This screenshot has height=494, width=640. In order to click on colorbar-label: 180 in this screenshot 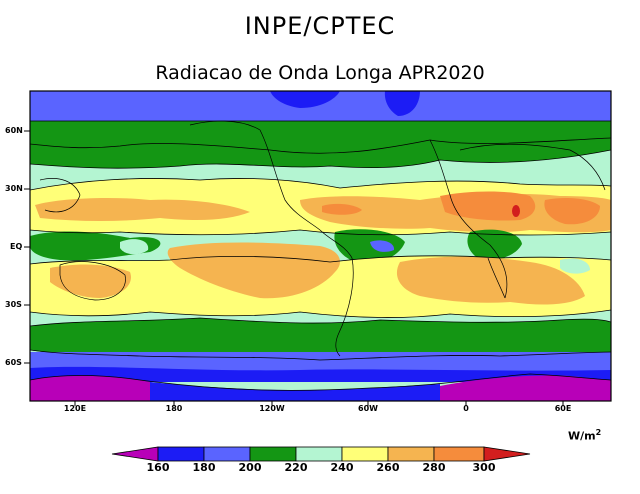, I will do `click(204, 467)`.